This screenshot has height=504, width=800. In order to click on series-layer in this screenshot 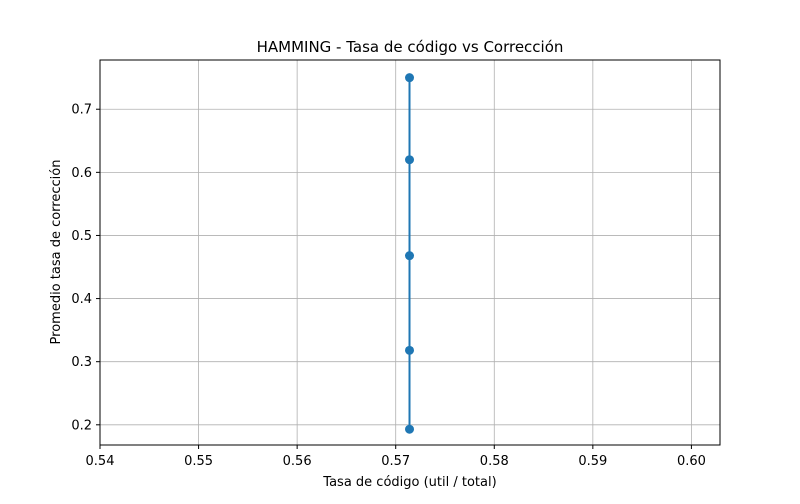, I will do `click(410, 253)`.